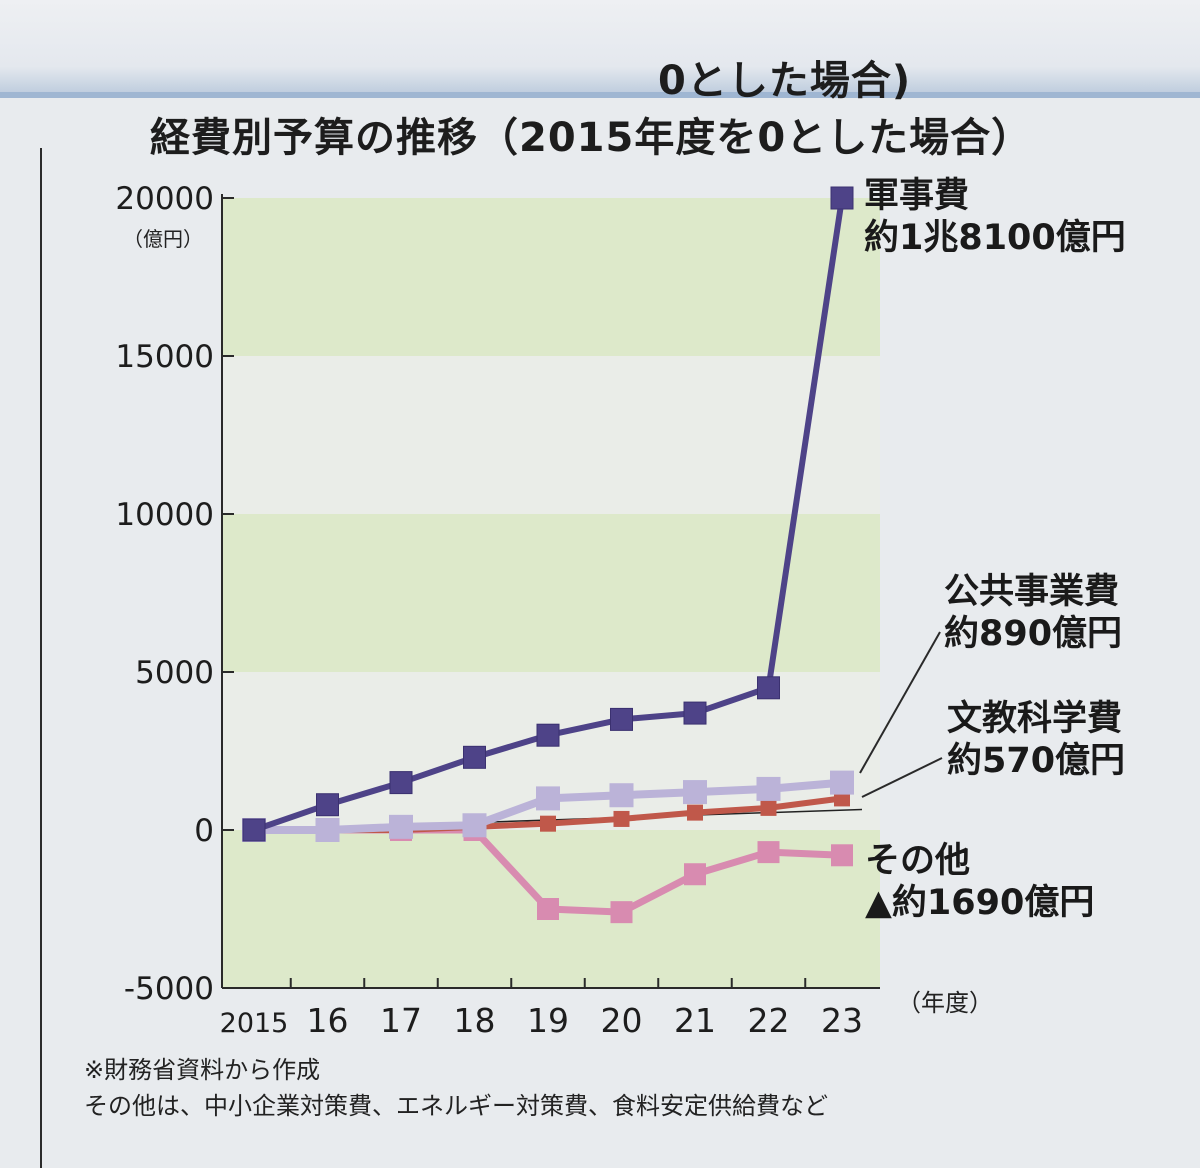 Image resolution: width=1200 pixels, height=1168 pixels. I want to click on series-3-label-1: 約1兆8100億円, so click(995, 238).